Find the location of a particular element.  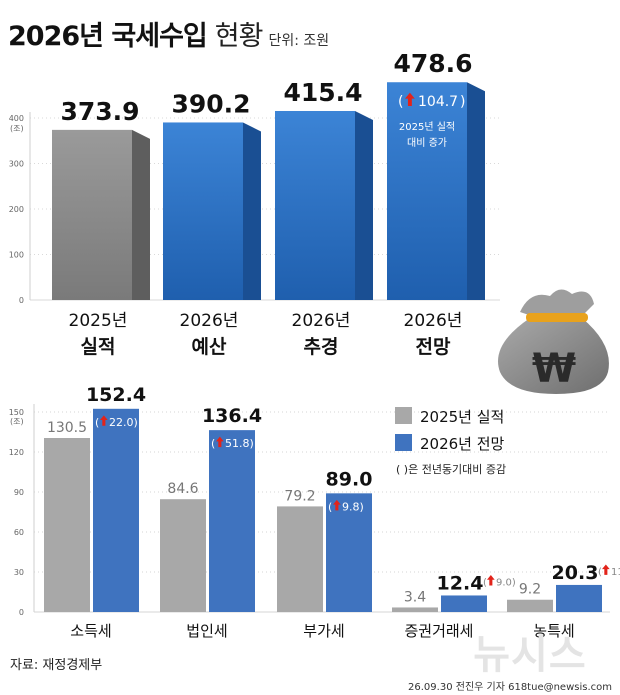

top-change-open-paren: ( is located at coordinates (400, 102).